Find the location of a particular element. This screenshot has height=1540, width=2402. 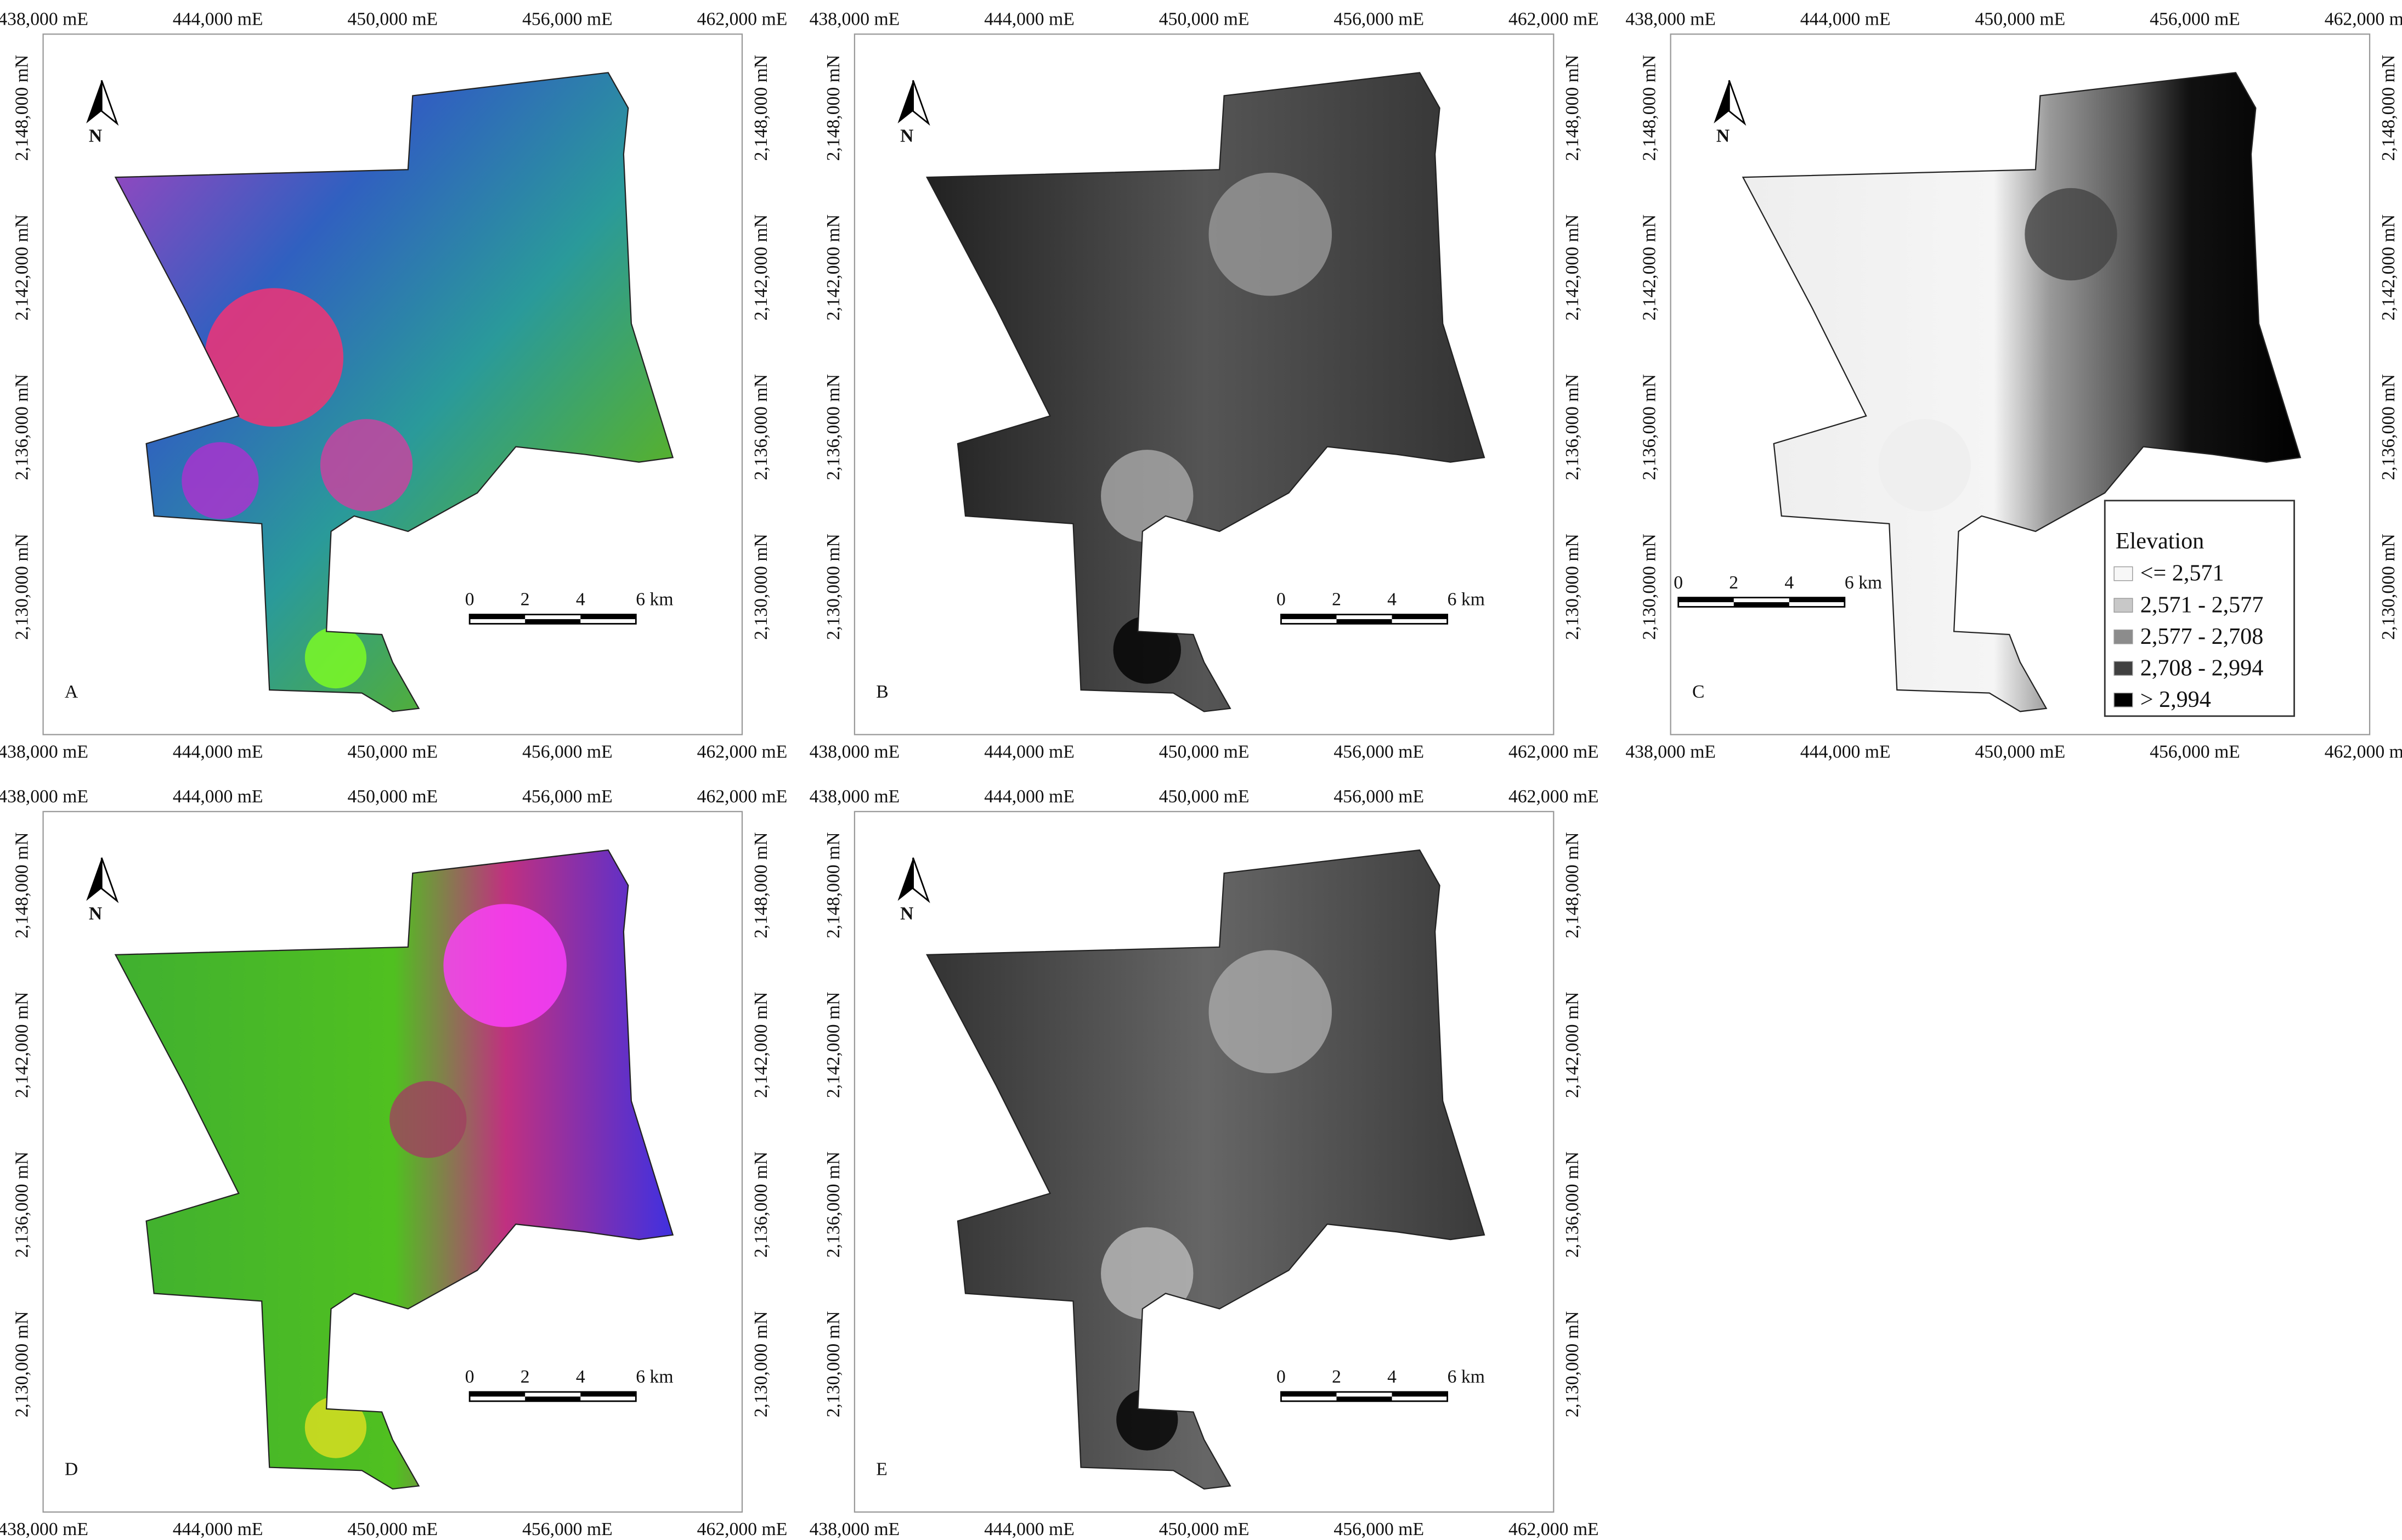

y-coord-label-right: 2,136,000 mN is located at coordinates (2388, 427).